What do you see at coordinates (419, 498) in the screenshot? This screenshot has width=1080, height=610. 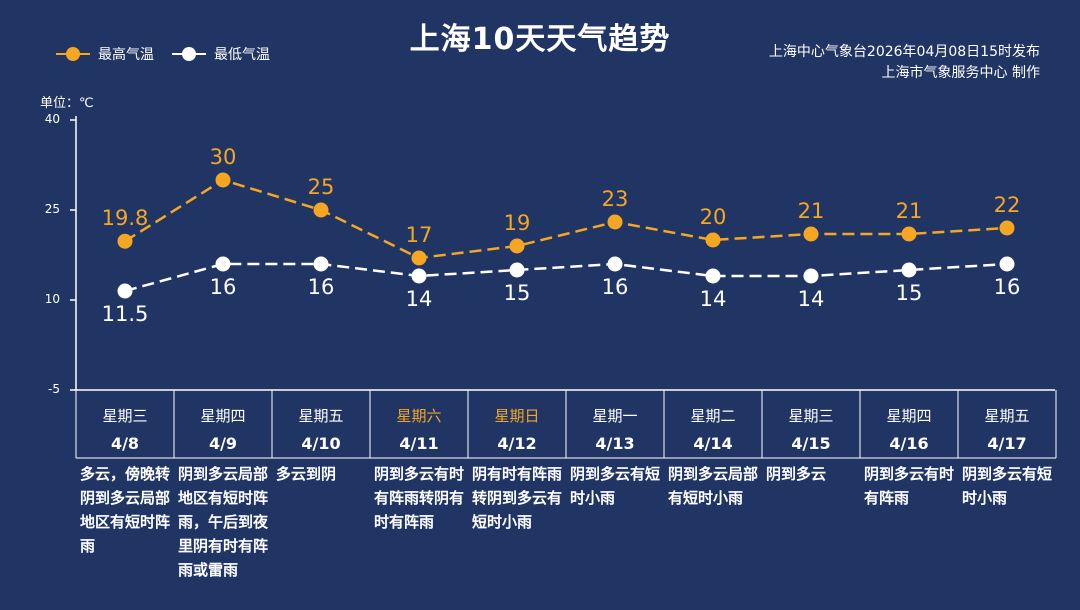 I see `weather-description: 阴到多云有时有阵雨转阴有时有阵雨` at bounding box center [419, 498].